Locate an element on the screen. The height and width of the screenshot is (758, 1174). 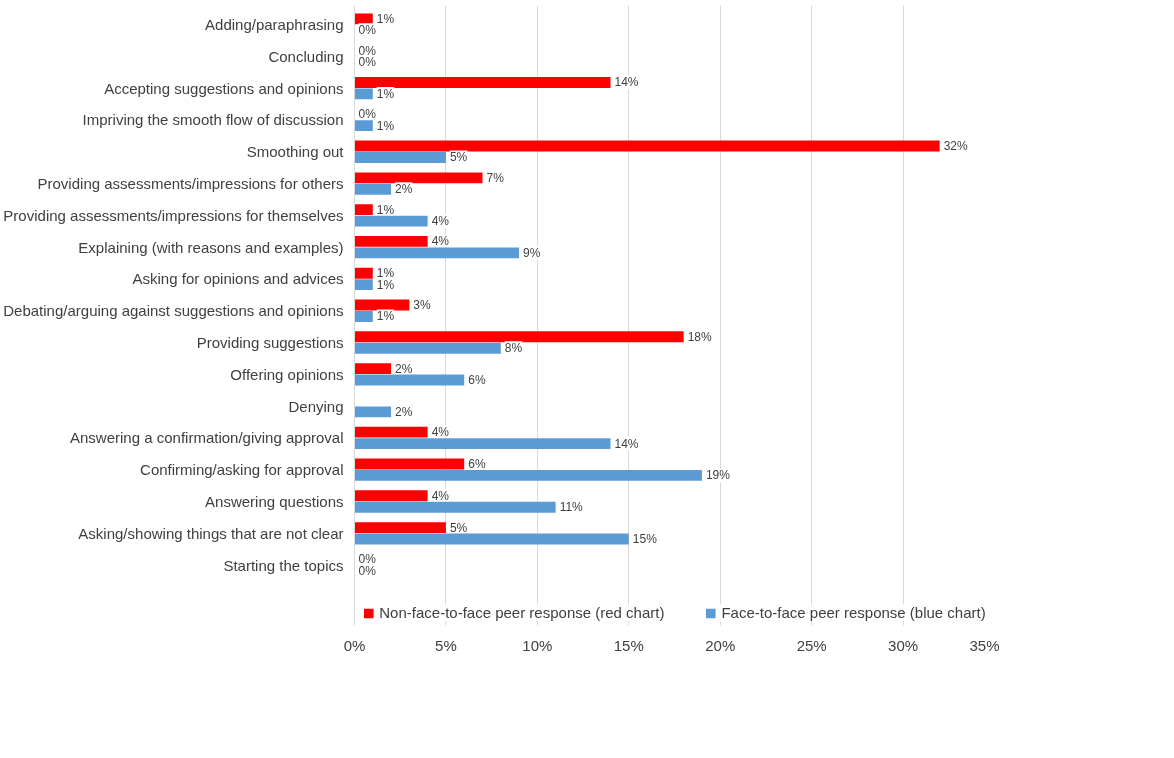
y-tick-label: Starting the topics is located at coordinates (283, 565).